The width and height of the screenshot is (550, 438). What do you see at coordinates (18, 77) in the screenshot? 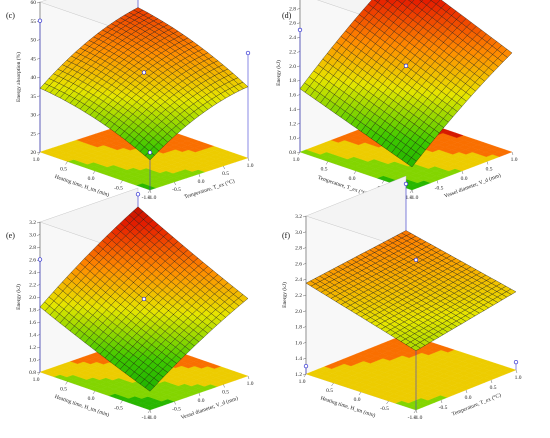
I see `z-axis-label: Energy absorption (%)` at bounding box center [18, 77].